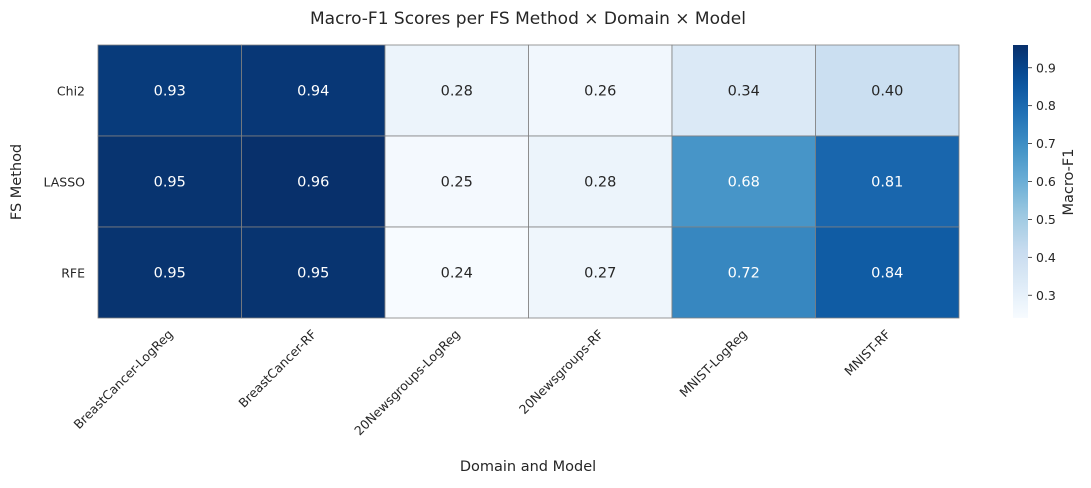 The image size is (1091, 488). I want to click on cell-value-label: 0.96, so click(313, 183).